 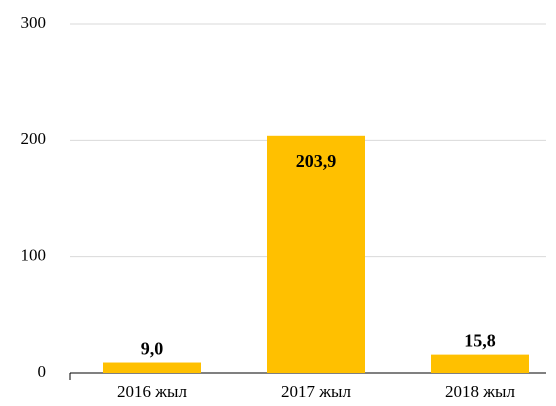 What do you see at coordinates (34, 138) in the screenshot?
I see `y-tick-label: 200` at bounding box center [34, 138].